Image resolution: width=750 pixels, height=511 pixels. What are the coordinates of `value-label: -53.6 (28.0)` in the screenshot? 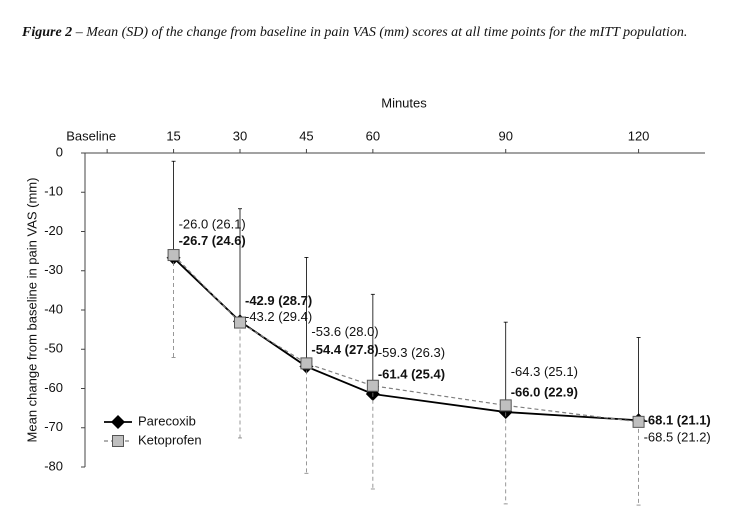 It's located at (344, 331).